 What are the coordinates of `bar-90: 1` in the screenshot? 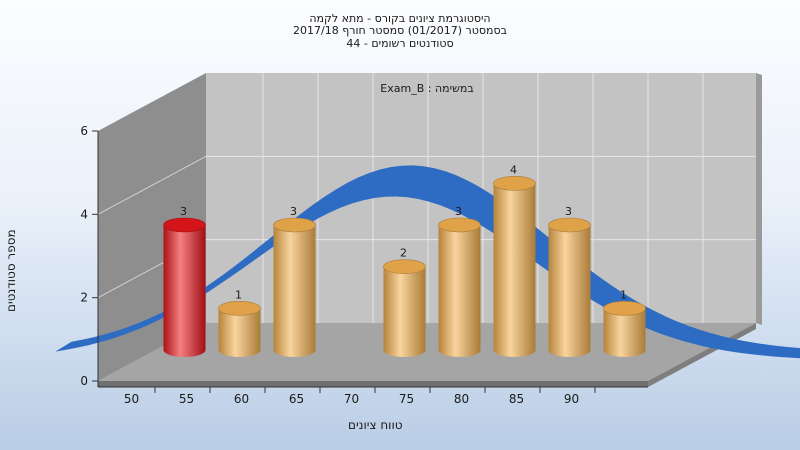 It's located at (624, 323).